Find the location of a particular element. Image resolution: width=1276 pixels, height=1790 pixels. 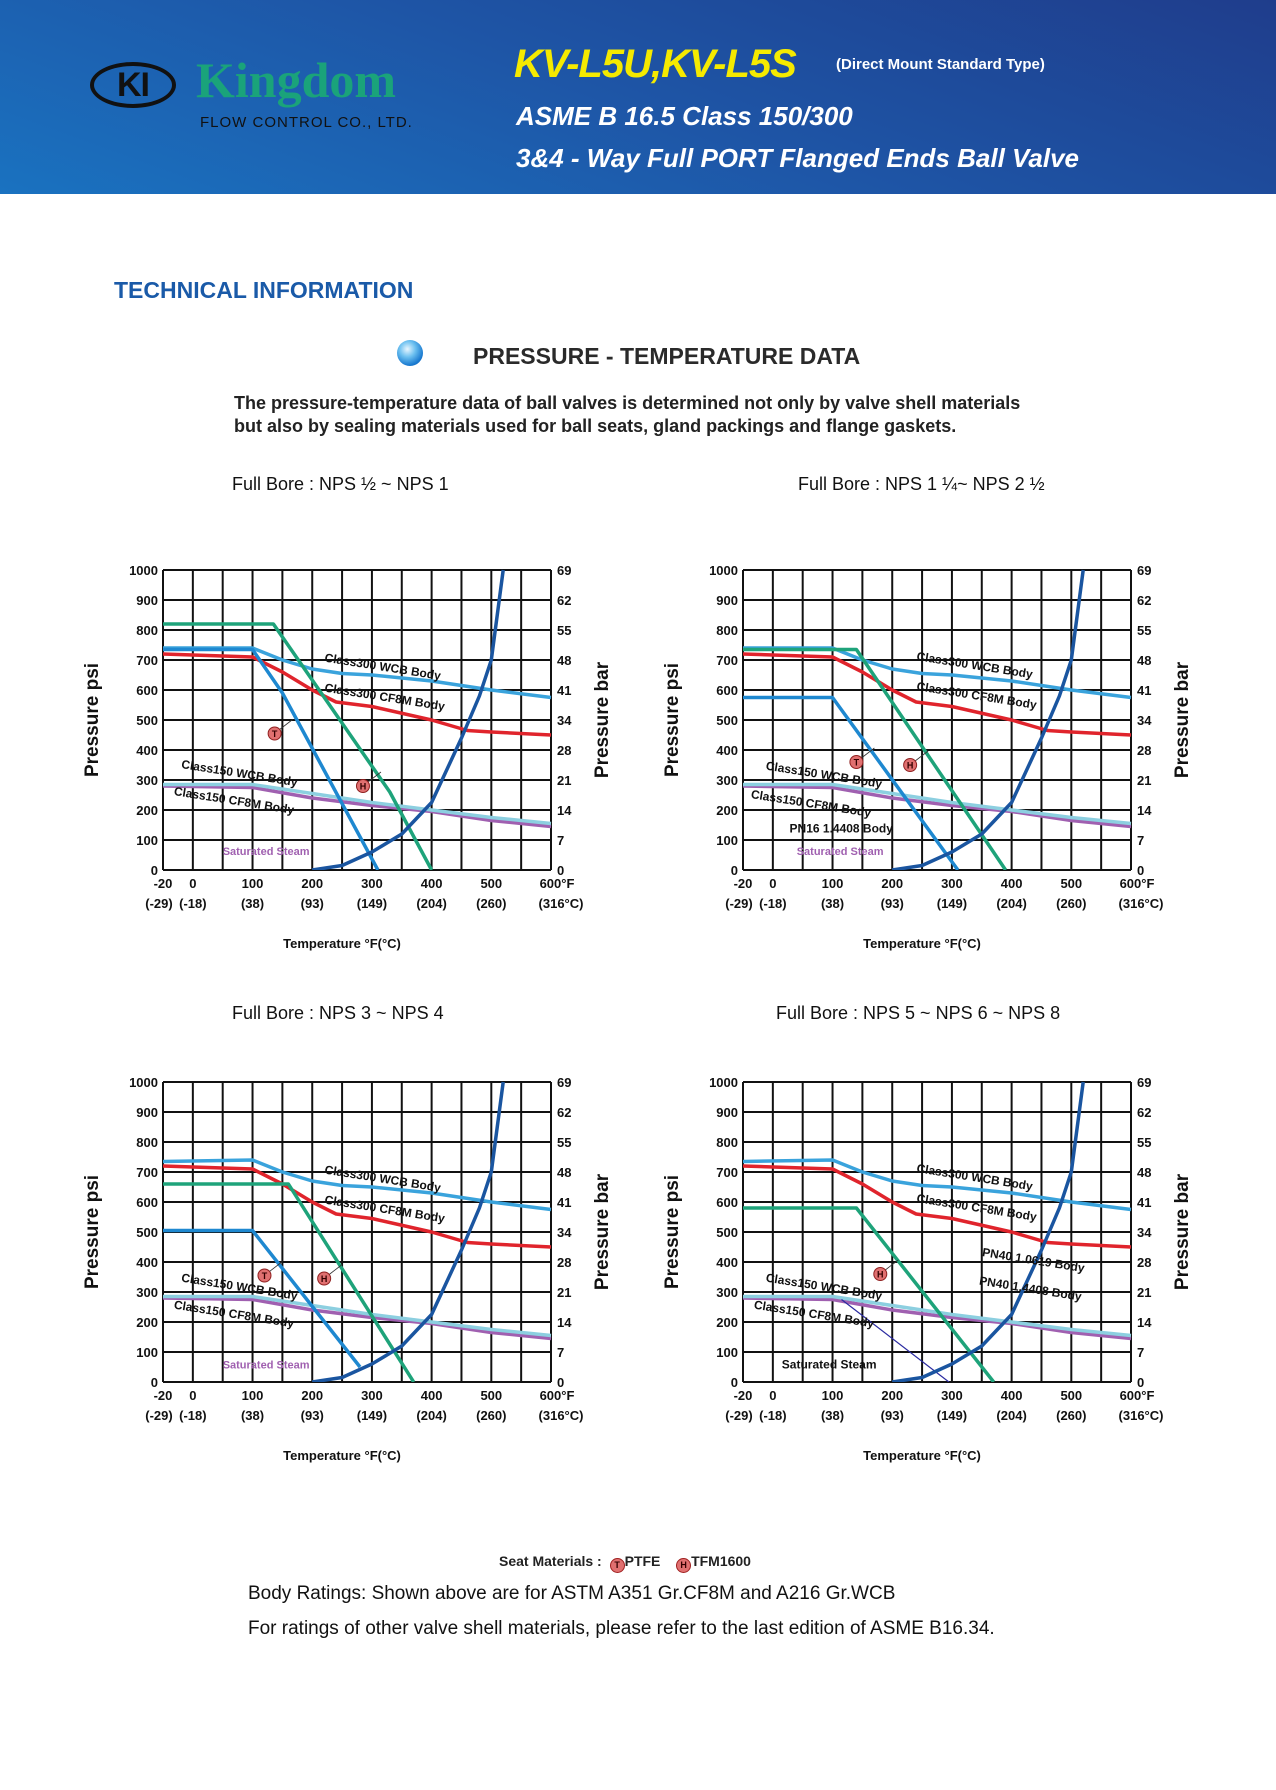

seat-marker-icon is located at coordinates (856, 762).